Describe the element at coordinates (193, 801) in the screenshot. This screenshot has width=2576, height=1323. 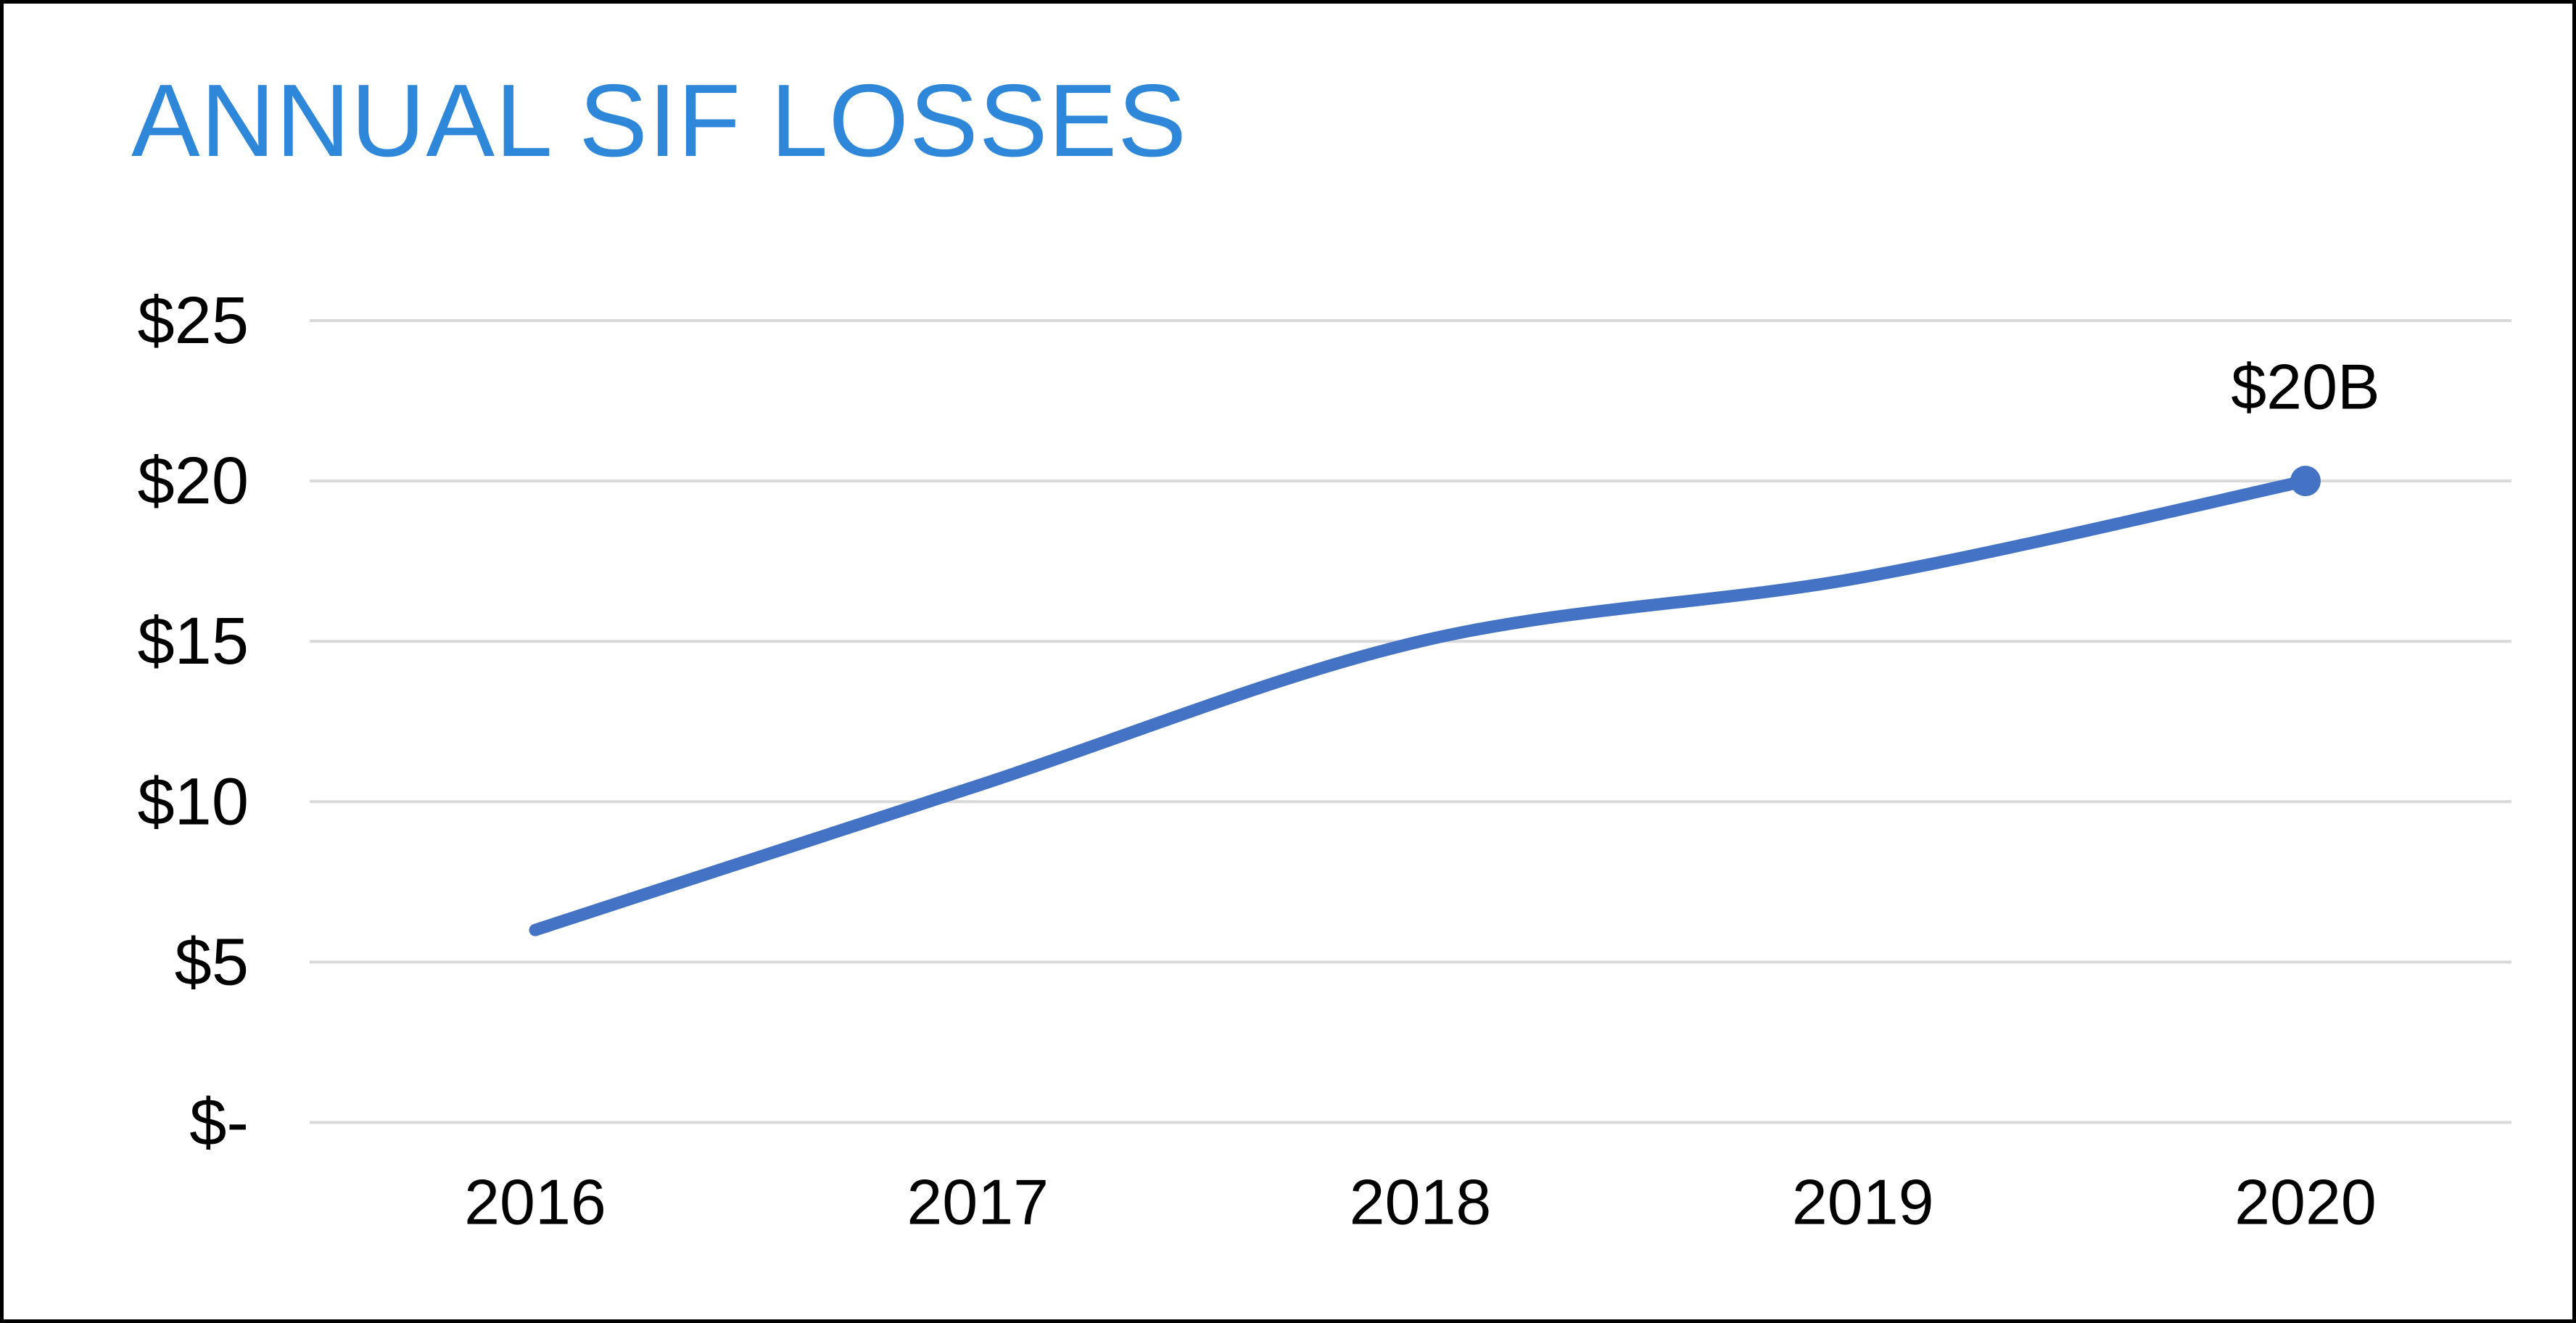
I see `y-axis-tick-label: $10` at that location.